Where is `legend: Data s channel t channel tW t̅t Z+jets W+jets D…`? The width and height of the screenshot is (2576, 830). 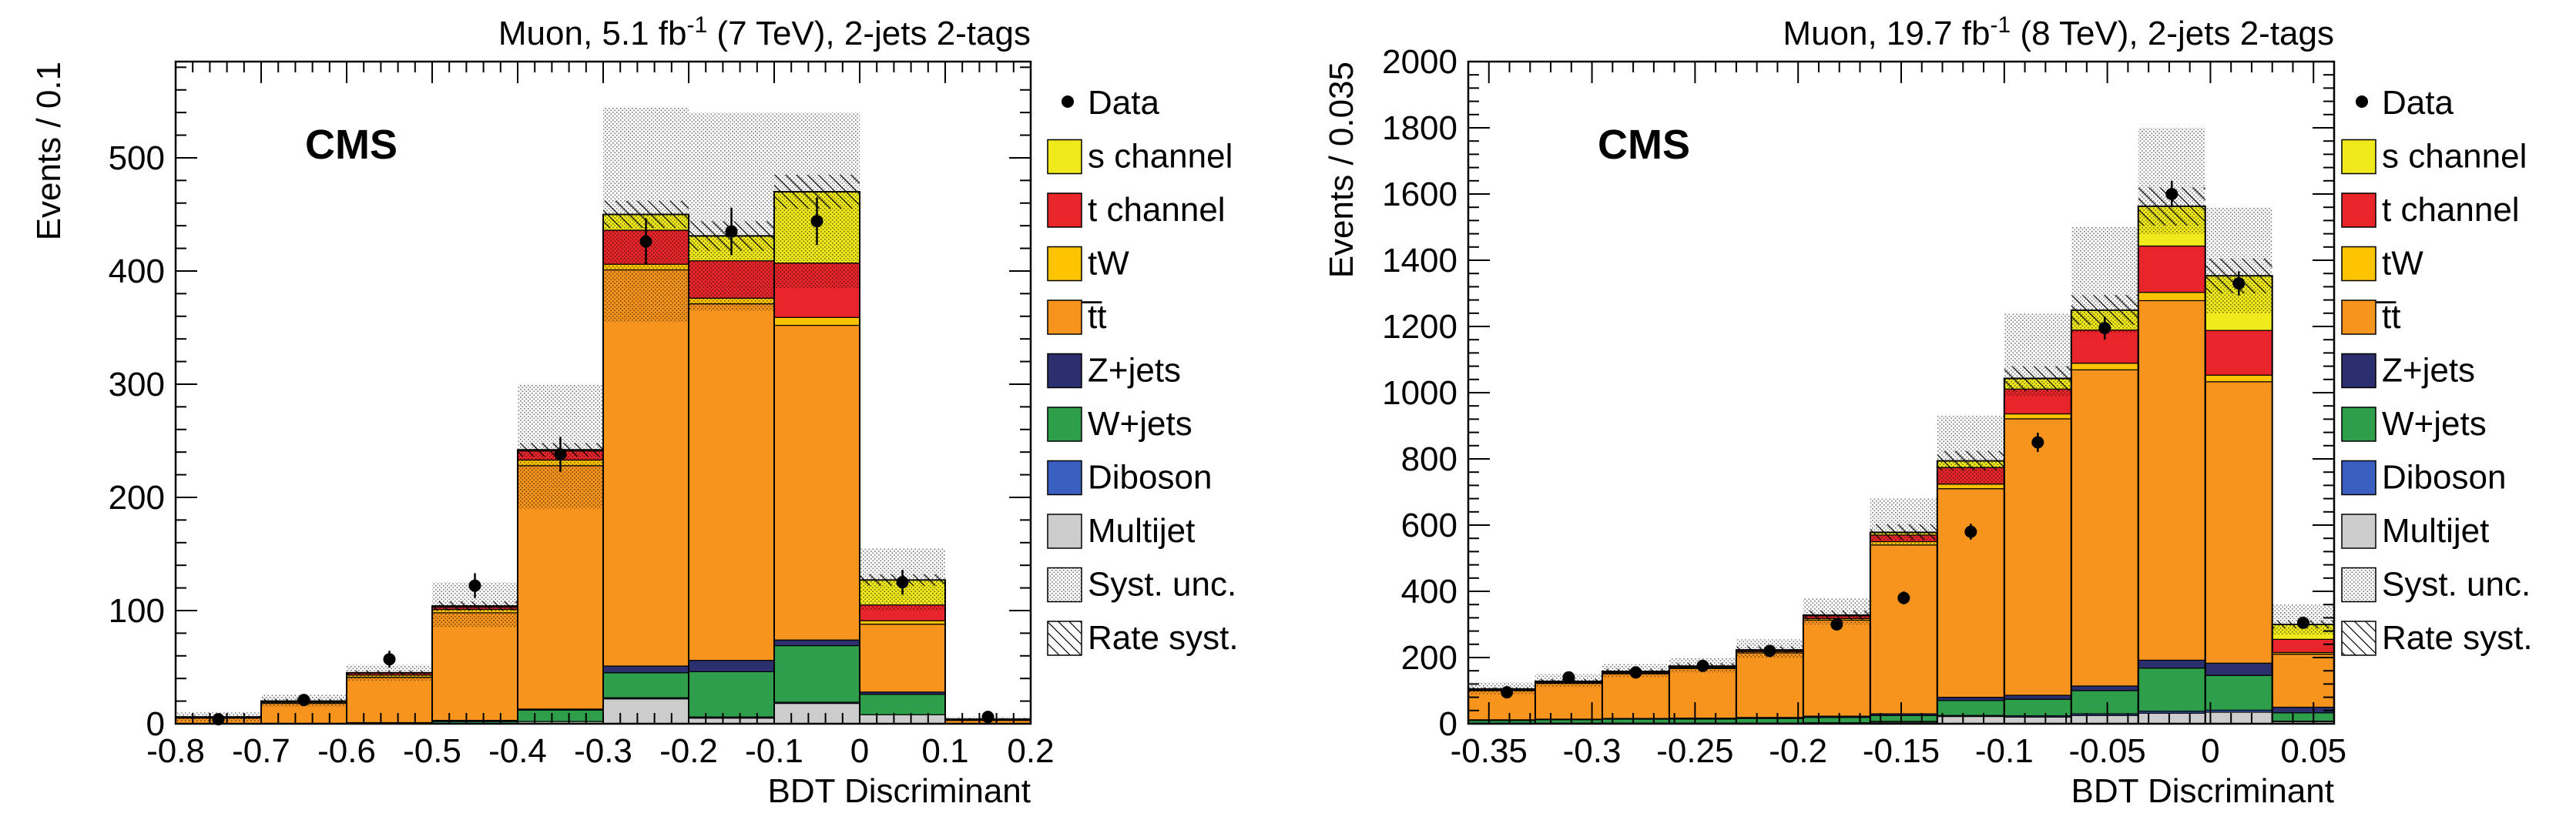
legend: Data s channel t channel tW t̅t Z+jets W+jets D… is located at coordinates (2437, 370).